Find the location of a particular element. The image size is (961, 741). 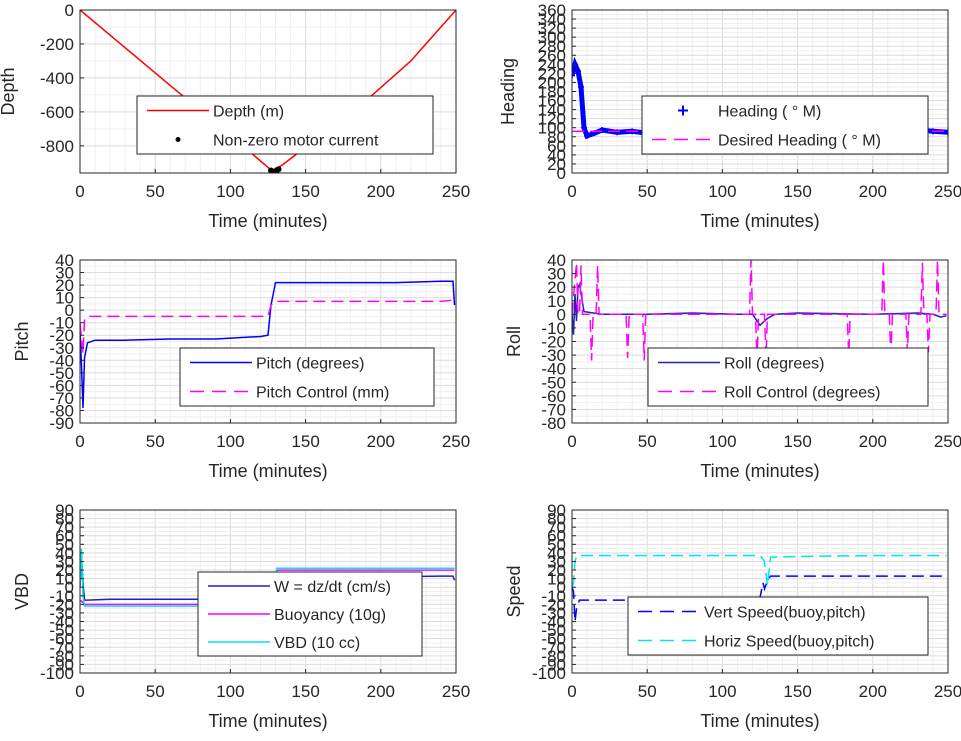

depth-xtick-label: 250 is located at coordinates (456, 191).